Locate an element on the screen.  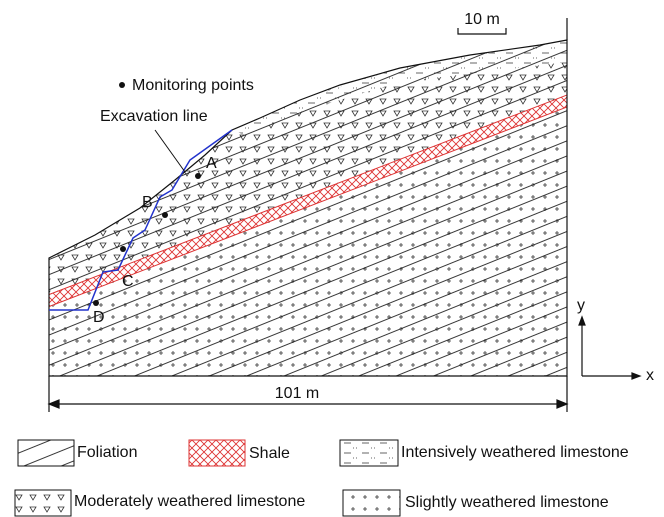
scale-bar is located at coordinates (482, 31).